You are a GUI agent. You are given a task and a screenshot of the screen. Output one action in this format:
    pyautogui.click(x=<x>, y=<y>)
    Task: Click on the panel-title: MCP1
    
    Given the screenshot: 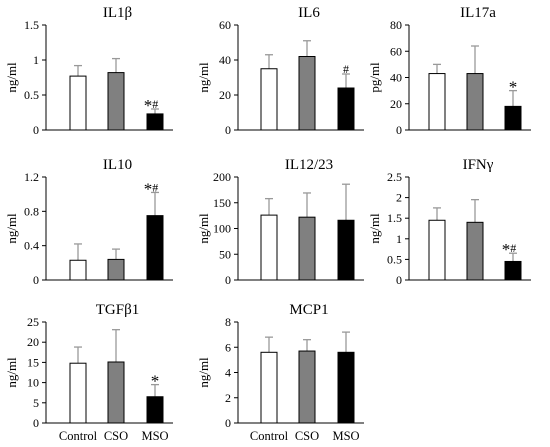 What is the action you would take?
    pyautogui.click(x=308, y=310)
    